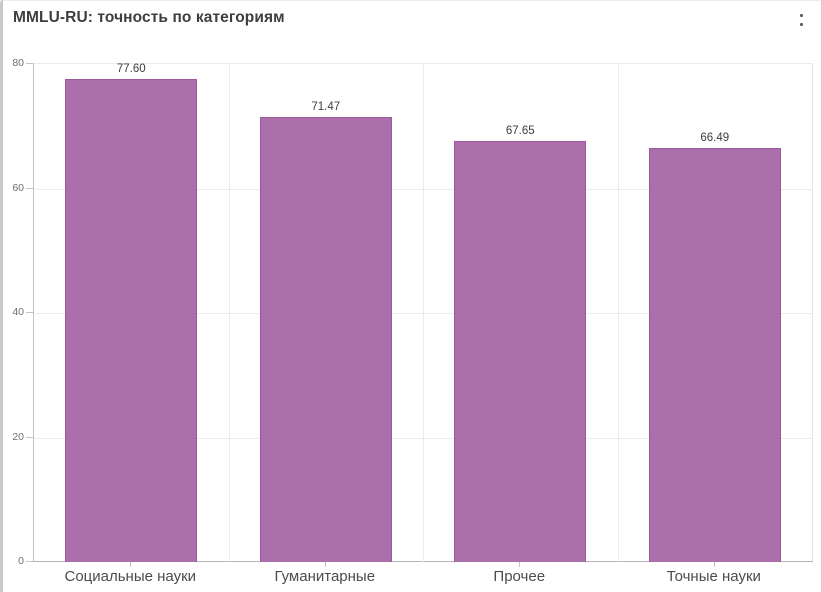 The height and width of the screenshot is (592, 821). What do you see at coordinates (1, 296) in the screenshot?
I see `card-left-edge` at bounding box center [1, 296].